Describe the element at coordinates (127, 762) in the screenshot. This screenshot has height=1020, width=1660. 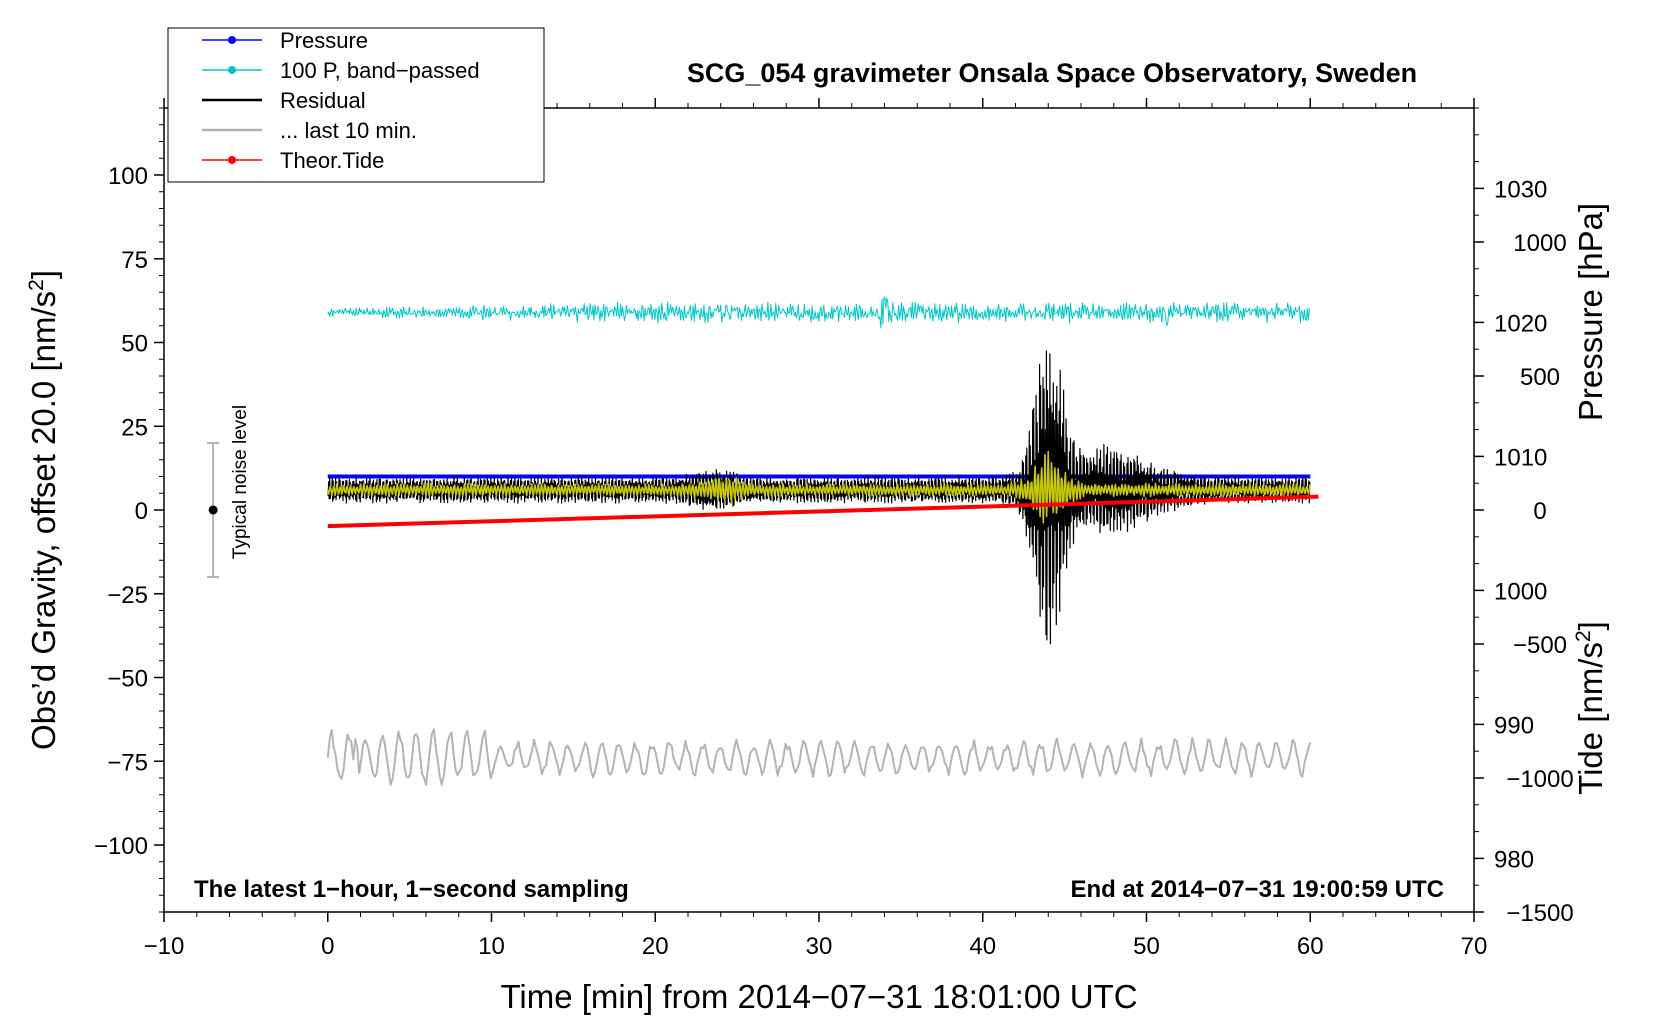
I see `y-tick-label-left: −75` at that location.